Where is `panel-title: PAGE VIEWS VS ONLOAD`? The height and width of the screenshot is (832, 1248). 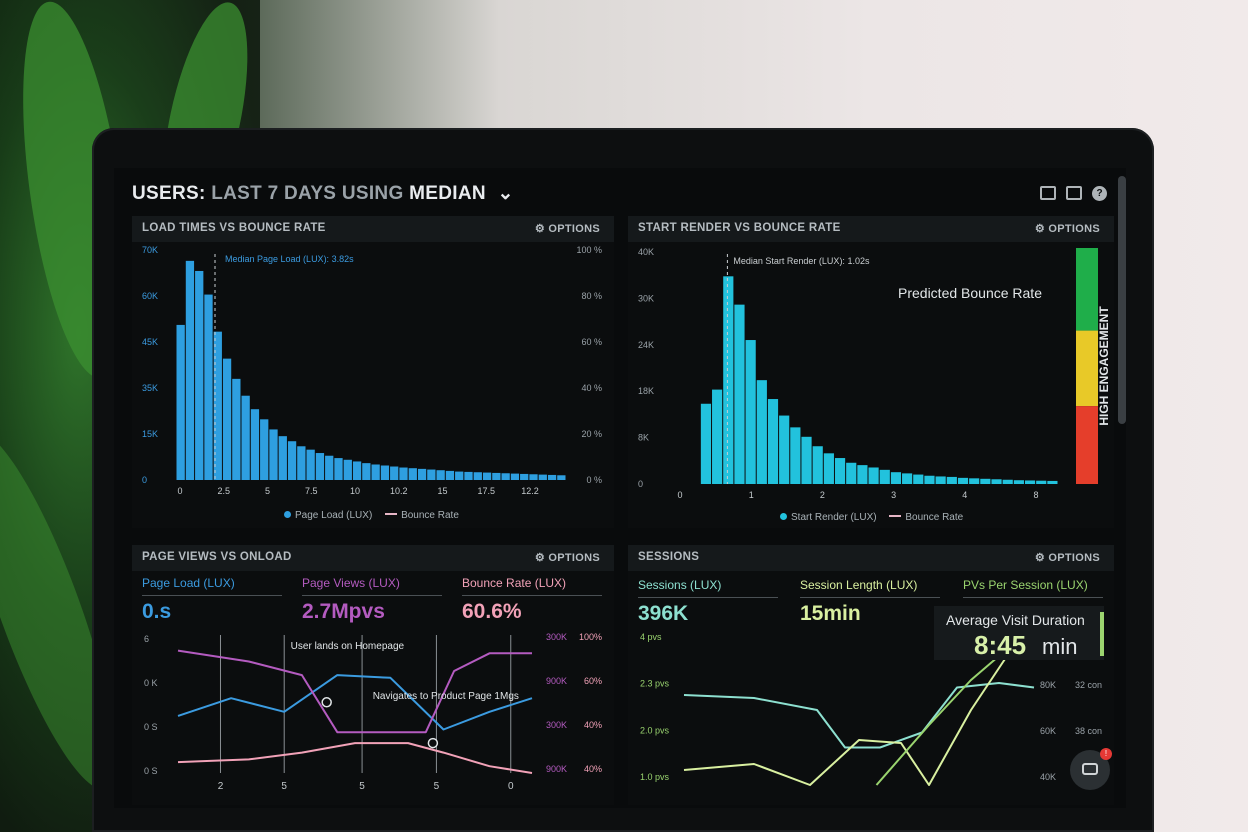 panel-title: PAGE VIEWS VS ONLOAD is located at coordinates (217, 557).